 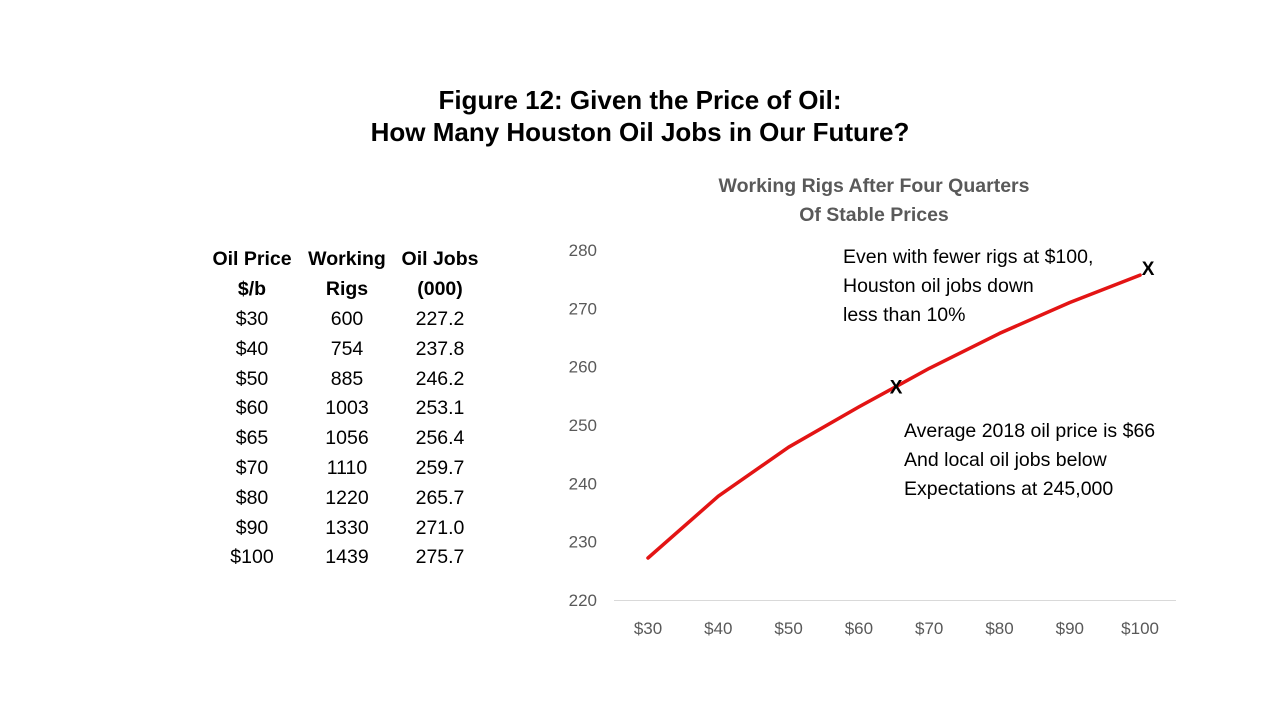 I want to click on table-row: $90 1330 271.0, so click(x=345, y=528).